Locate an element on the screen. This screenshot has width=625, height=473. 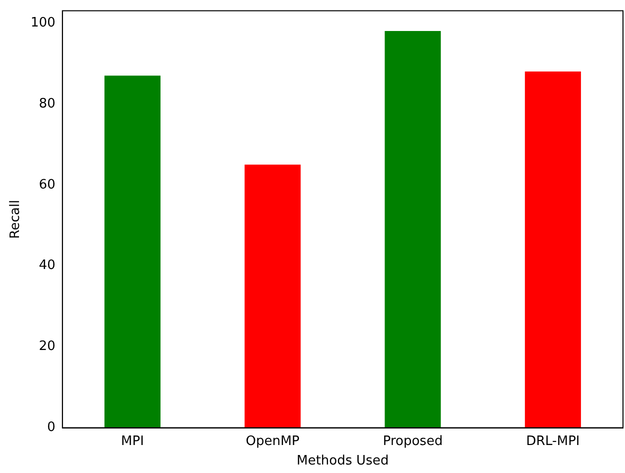
y-tick-label: 0 is located at coordinates (51, 428).